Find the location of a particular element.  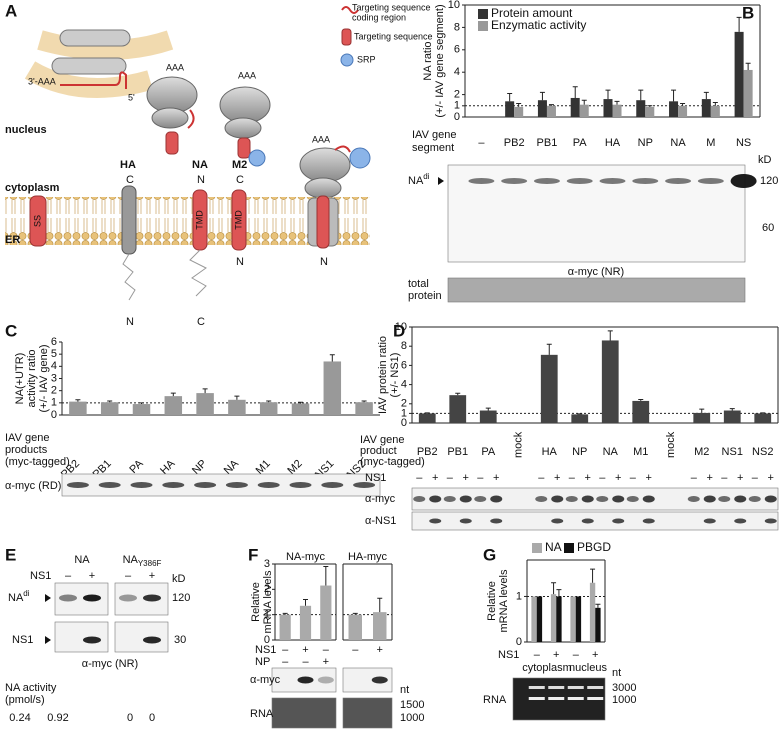

x-axis-title: IAV gene is located at coordinates (382, 440).